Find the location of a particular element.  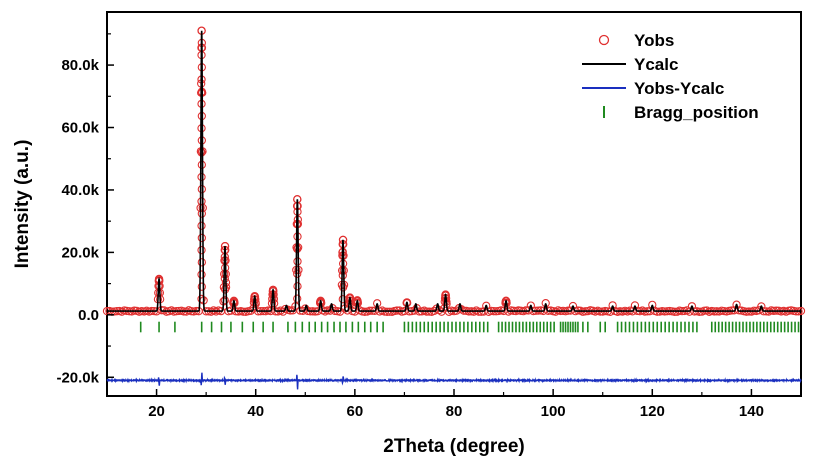

legend-marker-yobs is located at coordinates (604, 40).